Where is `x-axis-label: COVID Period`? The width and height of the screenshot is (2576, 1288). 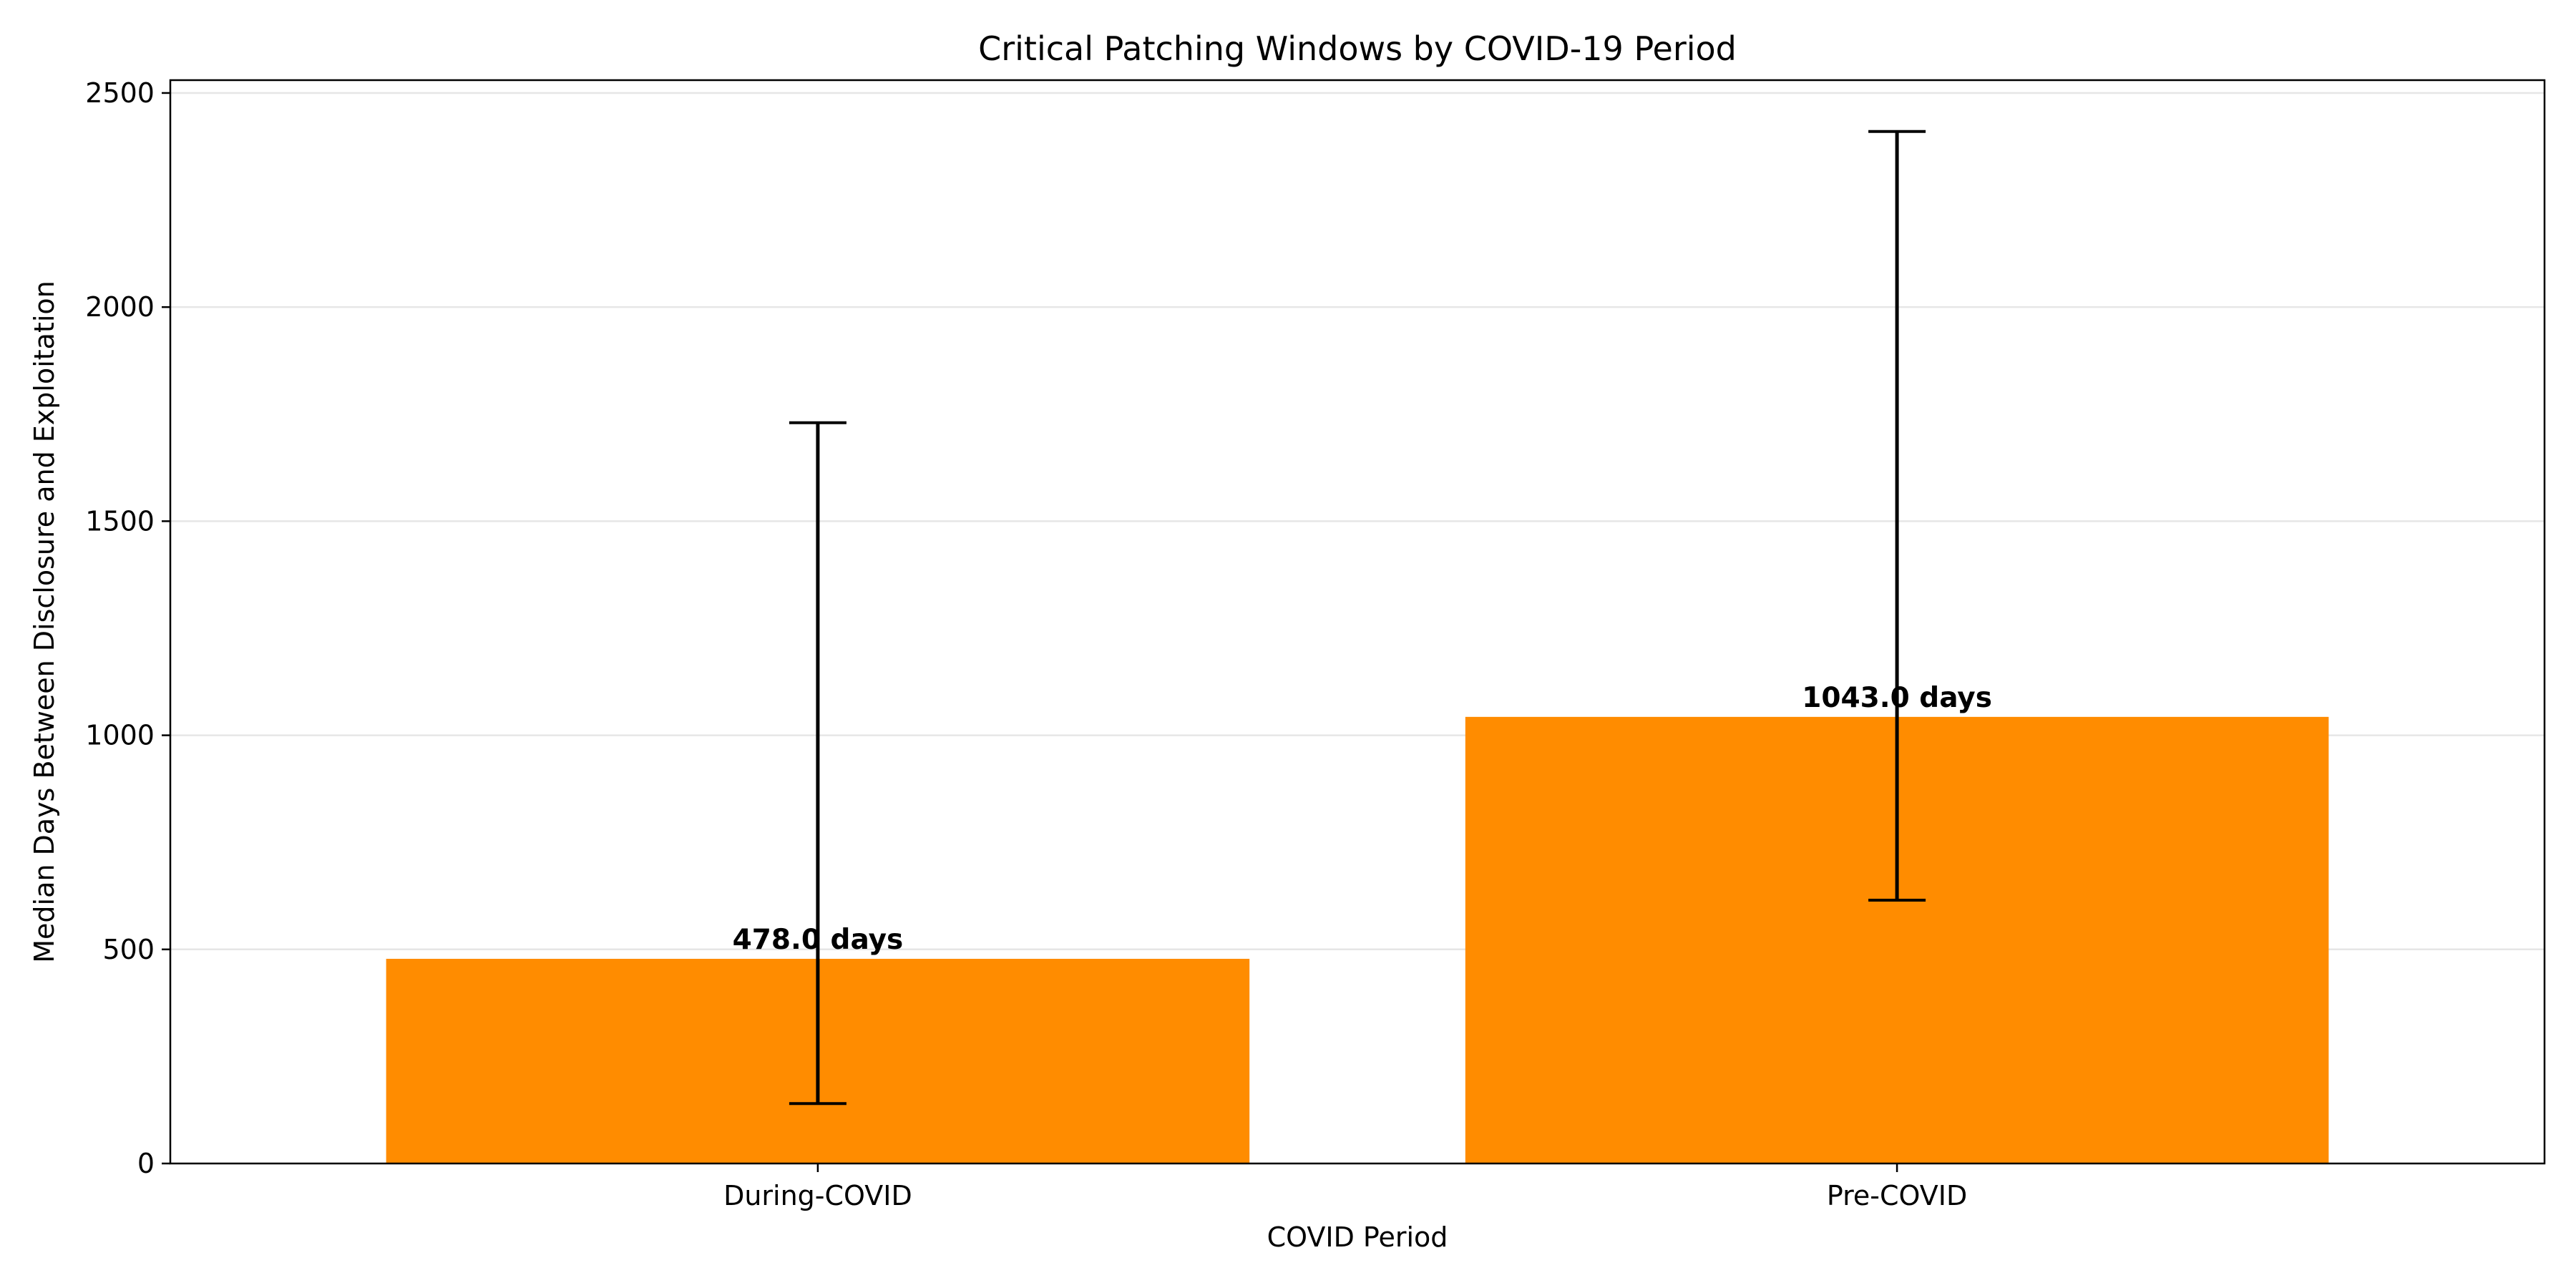
x-axis-label: COVID Period is located at coordinates (1357, 1237).